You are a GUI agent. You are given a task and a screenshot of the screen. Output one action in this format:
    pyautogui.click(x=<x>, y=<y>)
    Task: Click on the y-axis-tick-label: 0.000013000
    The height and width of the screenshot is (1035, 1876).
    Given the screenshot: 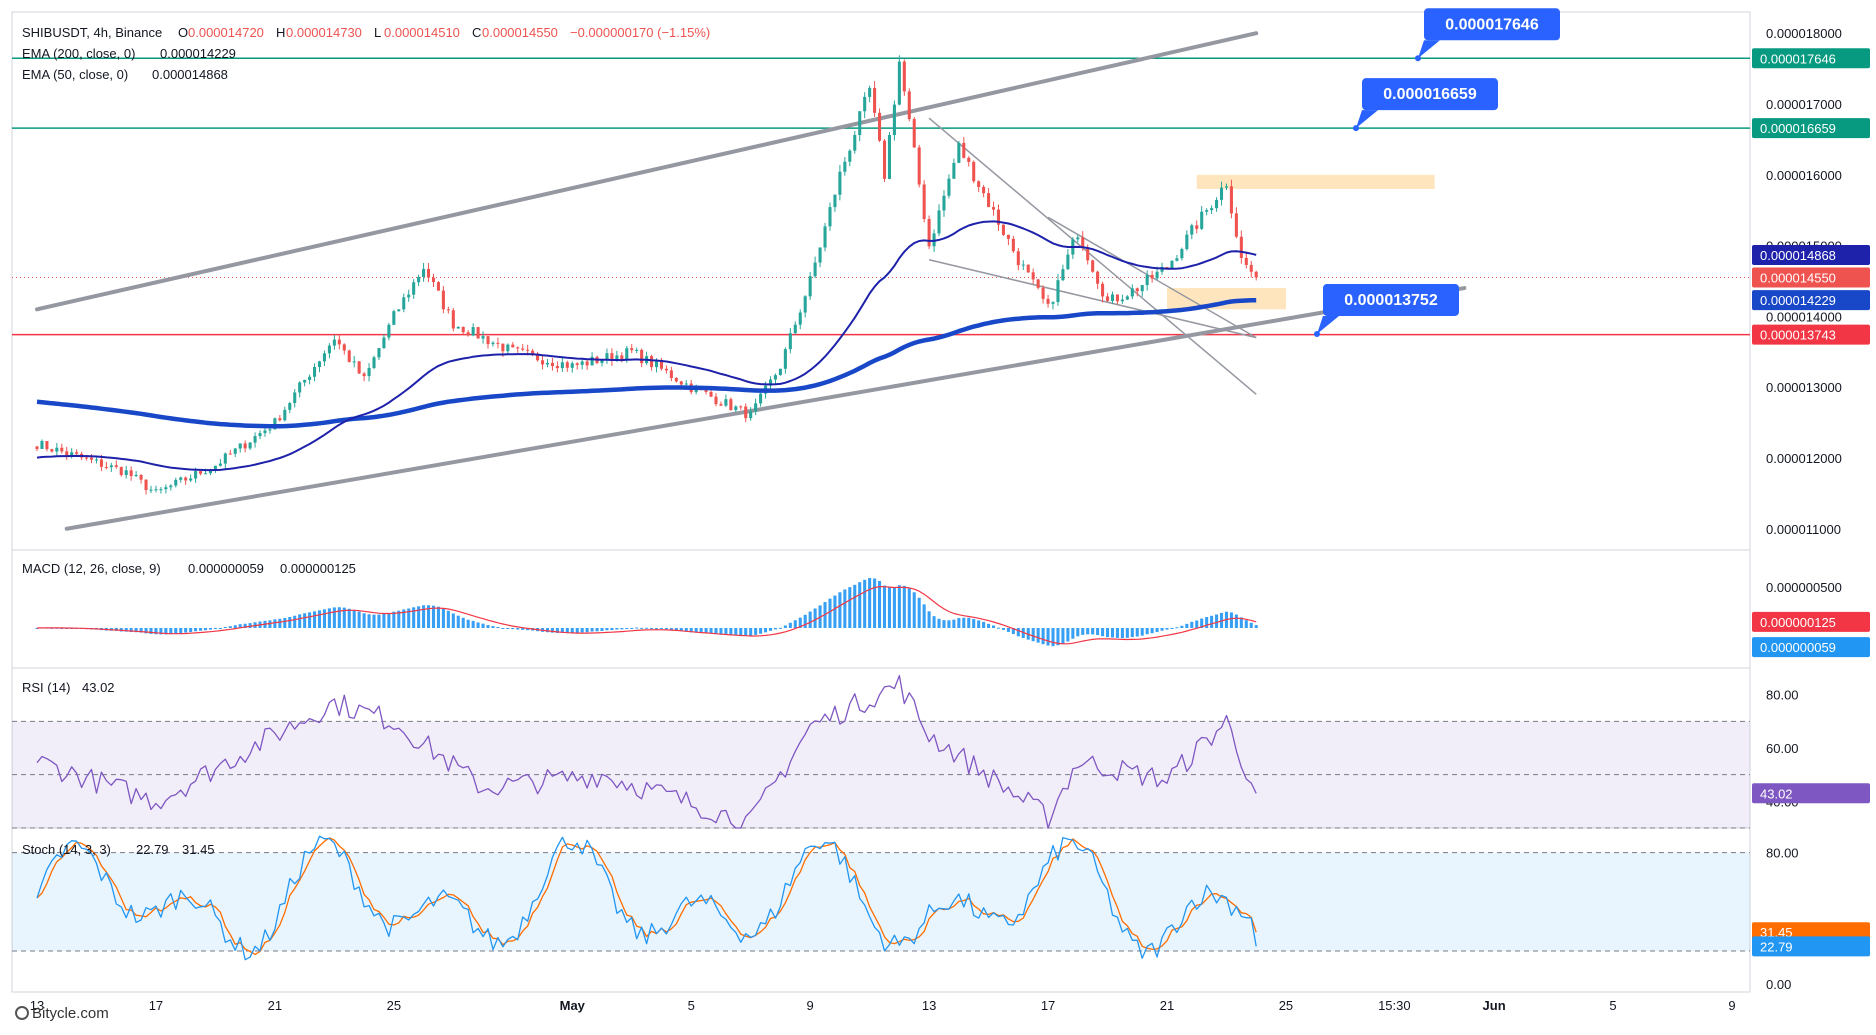 What is the action you would take?
    pyautogui.click(x=1804, y=387)
    